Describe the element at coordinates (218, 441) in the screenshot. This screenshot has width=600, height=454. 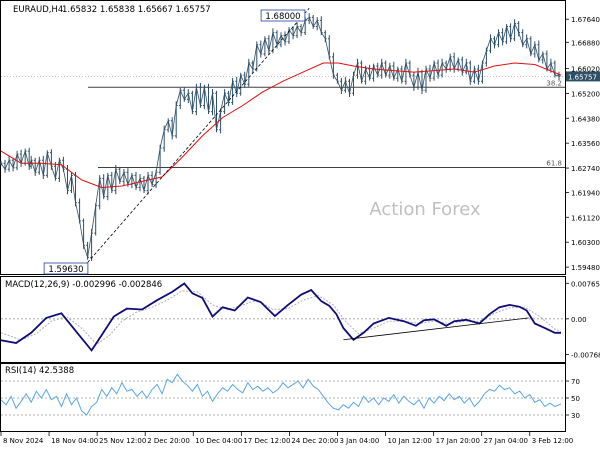
I see `time-axis-label: 10 Dec 04:00` at that location.